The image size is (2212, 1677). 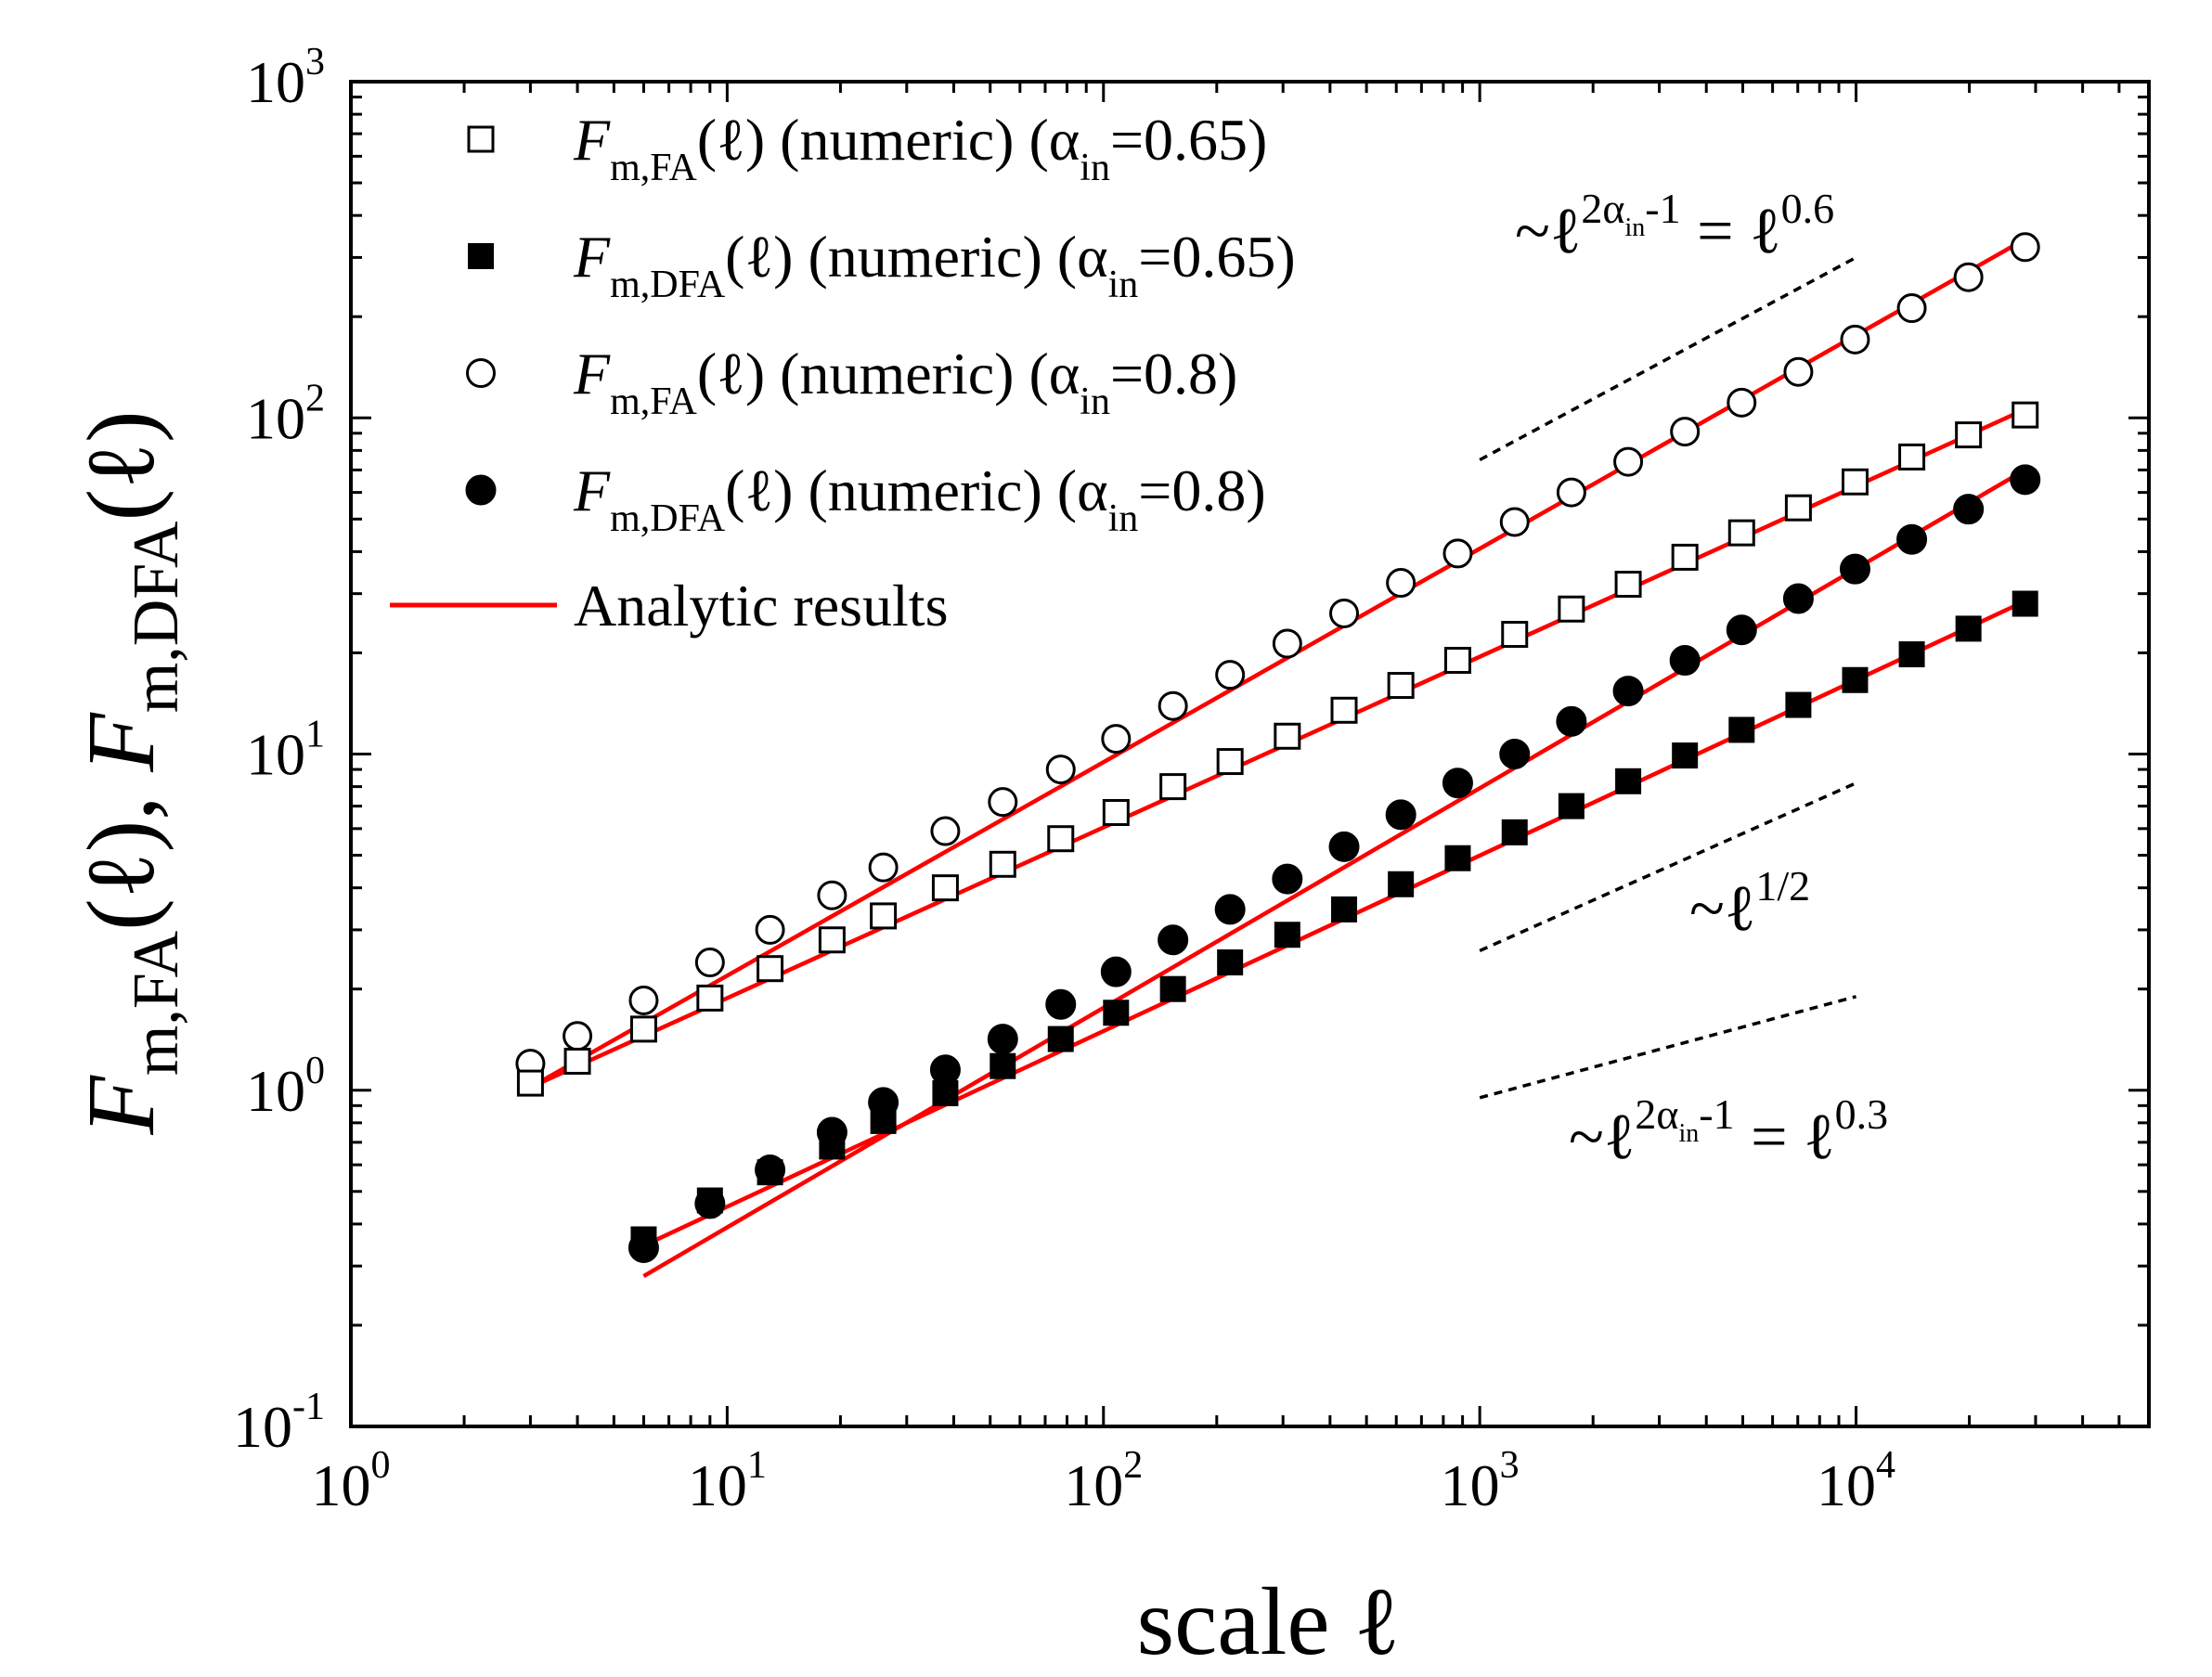 What do you see at coordinates (285, 751) in the screenshot?
I see `y-tick-label: 10¹` at bounding box center [285, 751].